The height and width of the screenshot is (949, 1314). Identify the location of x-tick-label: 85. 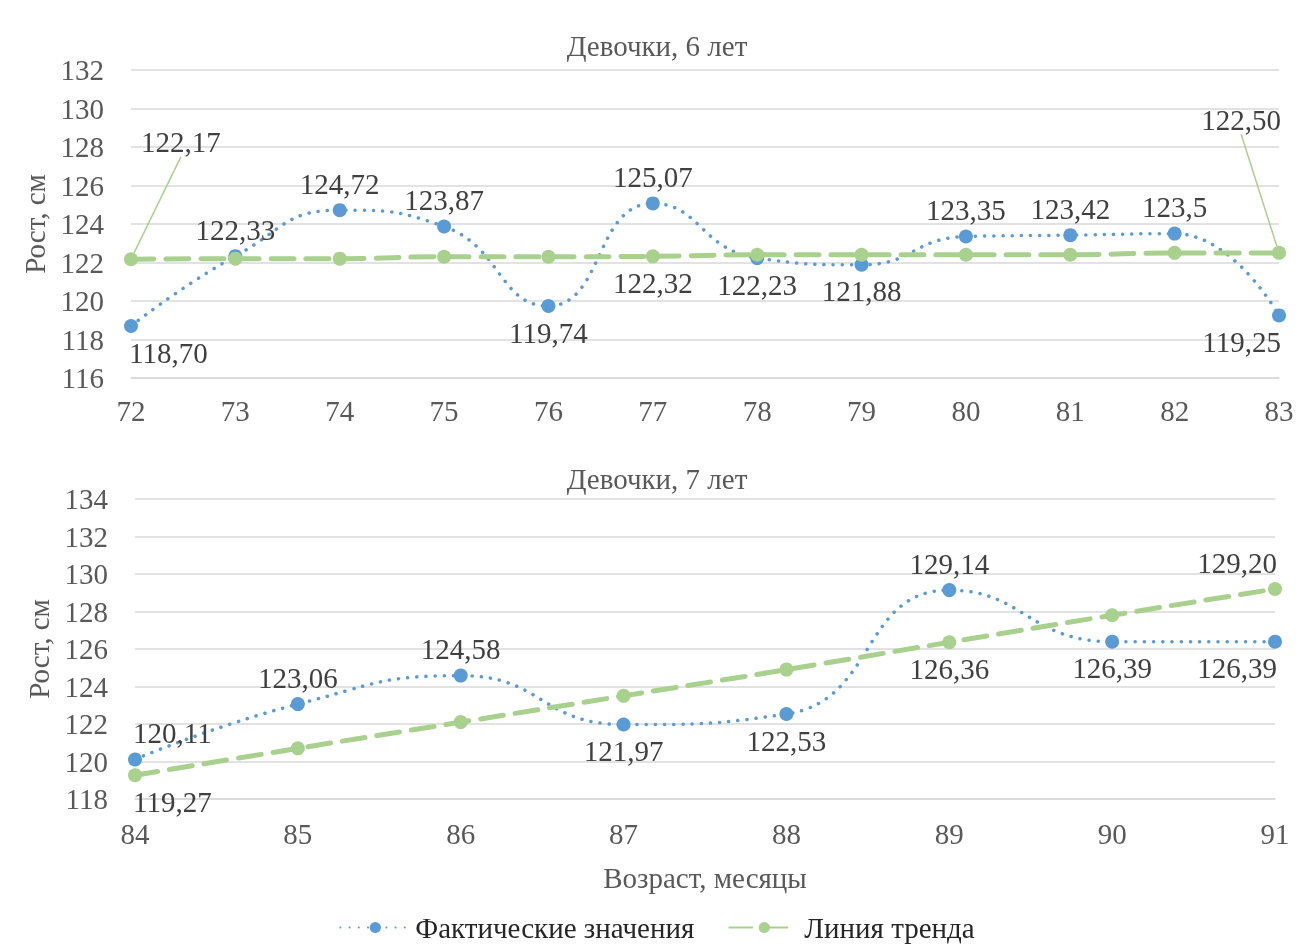
(298, 833).